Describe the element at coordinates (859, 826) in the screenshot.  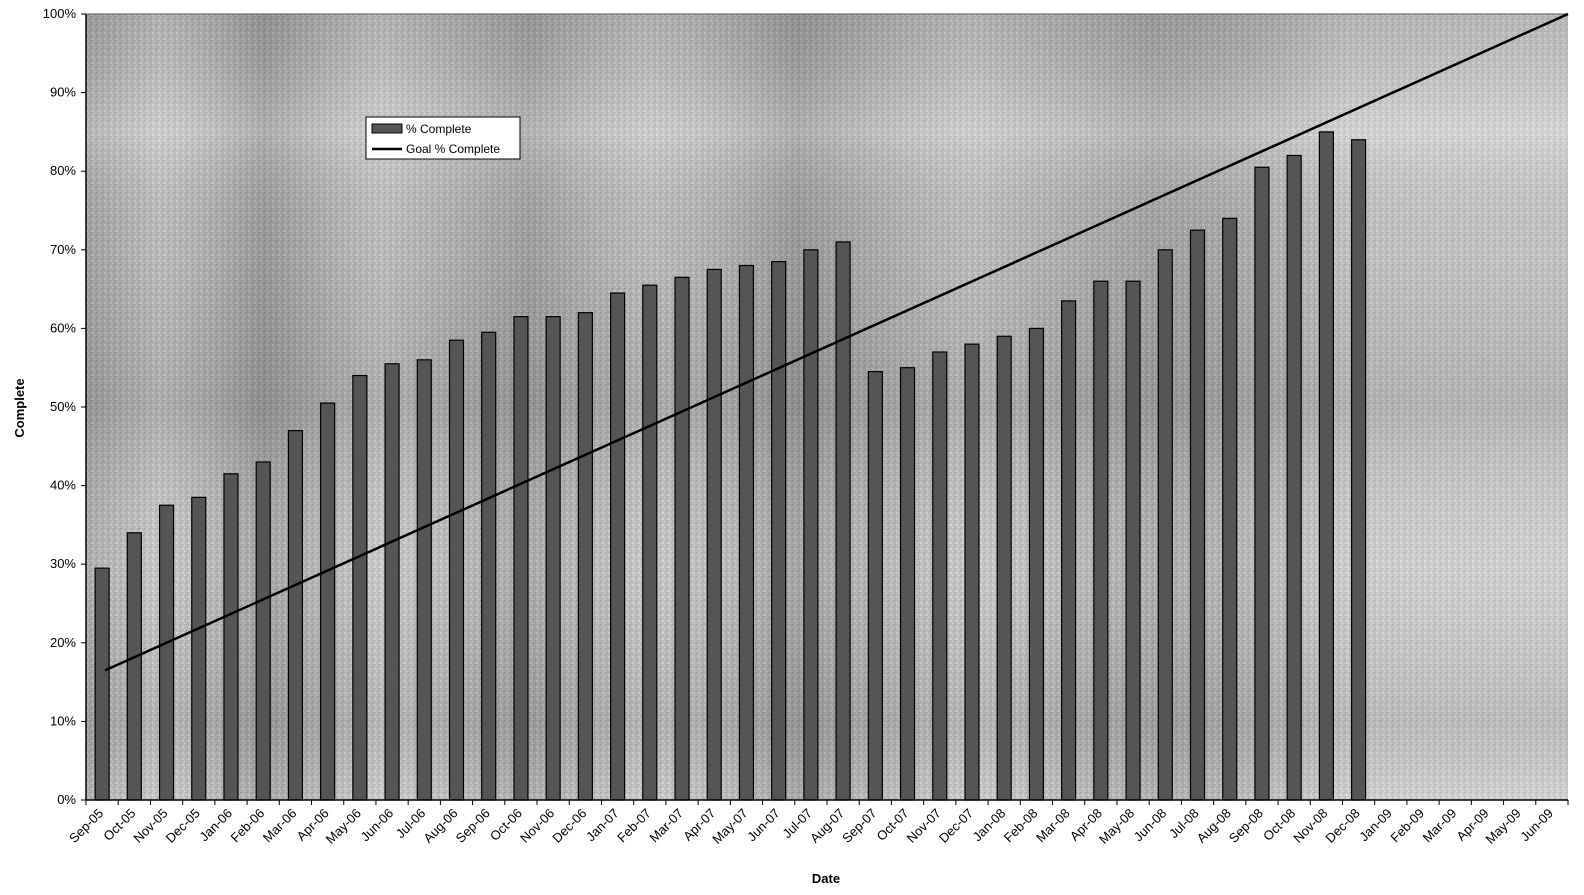
I see `x-tick-label: Sep-07` at that location.